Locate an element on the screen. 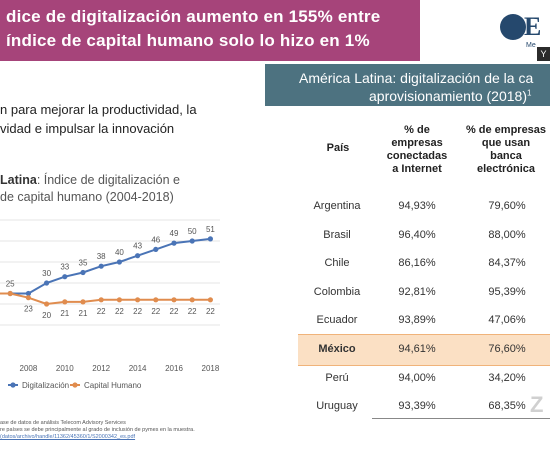 The image size is (550, 450). x-tick-label: 2010 is located at coordinates (65, 368).